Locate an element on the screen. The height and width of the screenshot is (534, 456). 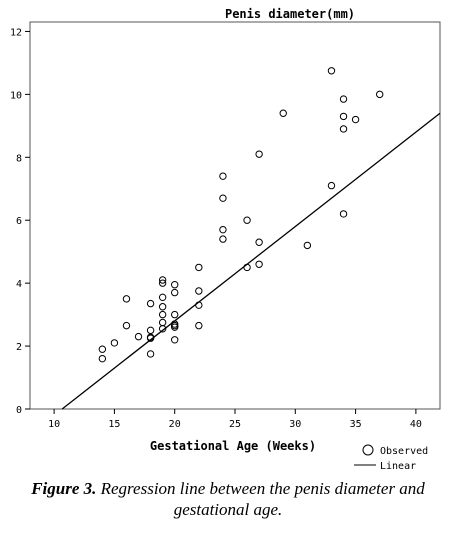
y-tick-label: 4 is located at coordinates (19, 284).